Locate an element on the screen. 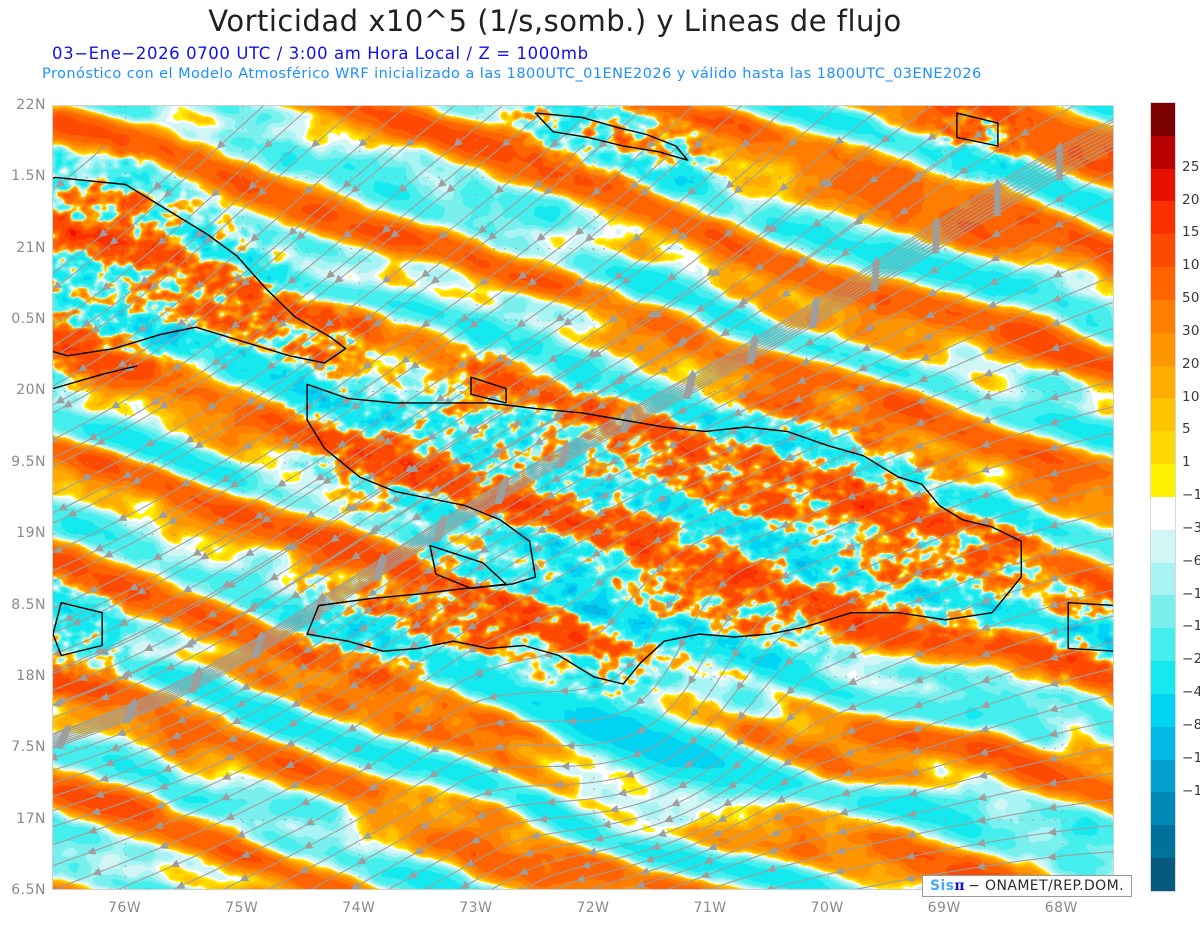 The height and width of the screenshot is (927, 1200). colorbar-tick-label: −3 is located at coordinates (1191, 527).